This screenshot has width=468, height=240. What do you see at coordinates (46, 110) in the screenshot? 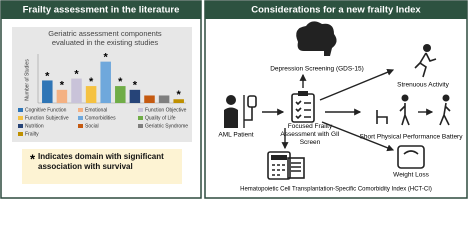
I see `legend-label: Cognitive Function` at bounding box center [46, 110].